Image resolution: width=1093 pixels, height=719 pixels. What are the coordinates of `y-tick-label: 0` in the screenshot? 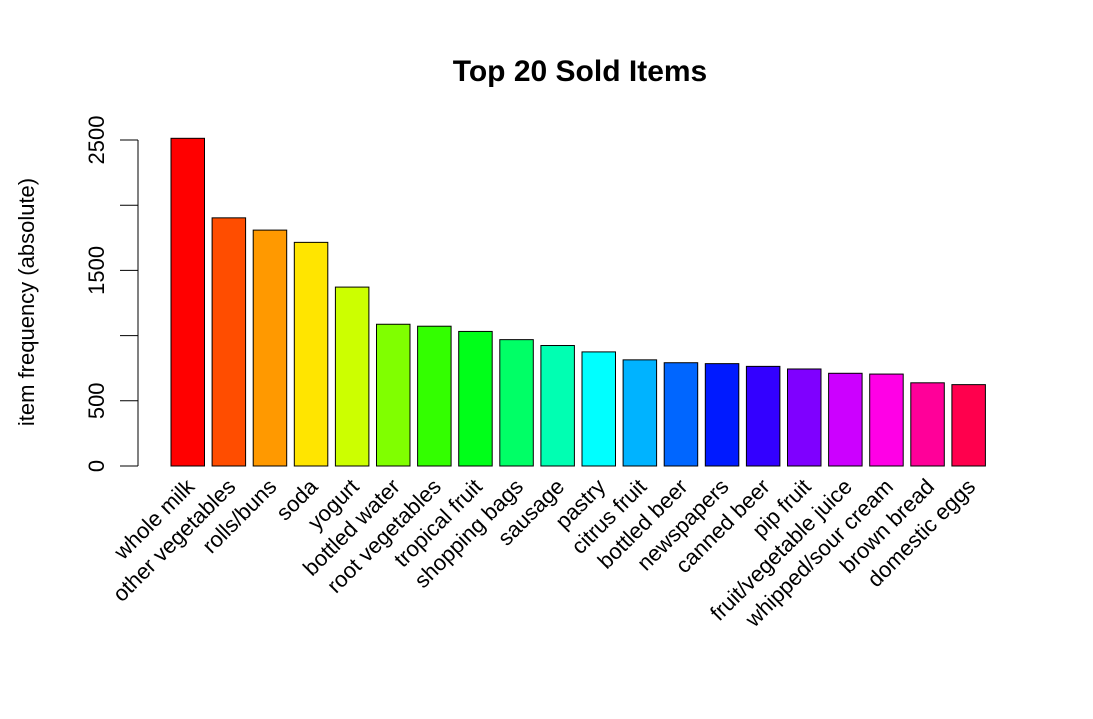 It's located at (96, 466).